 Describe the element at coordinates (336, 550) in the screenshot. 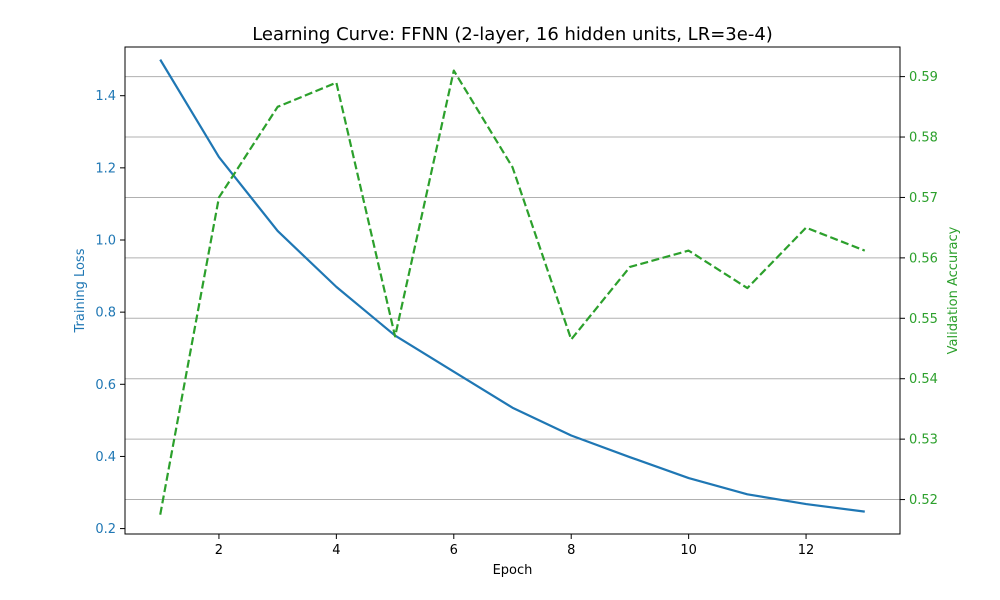

I see `x-tick-label: 4` at that location.